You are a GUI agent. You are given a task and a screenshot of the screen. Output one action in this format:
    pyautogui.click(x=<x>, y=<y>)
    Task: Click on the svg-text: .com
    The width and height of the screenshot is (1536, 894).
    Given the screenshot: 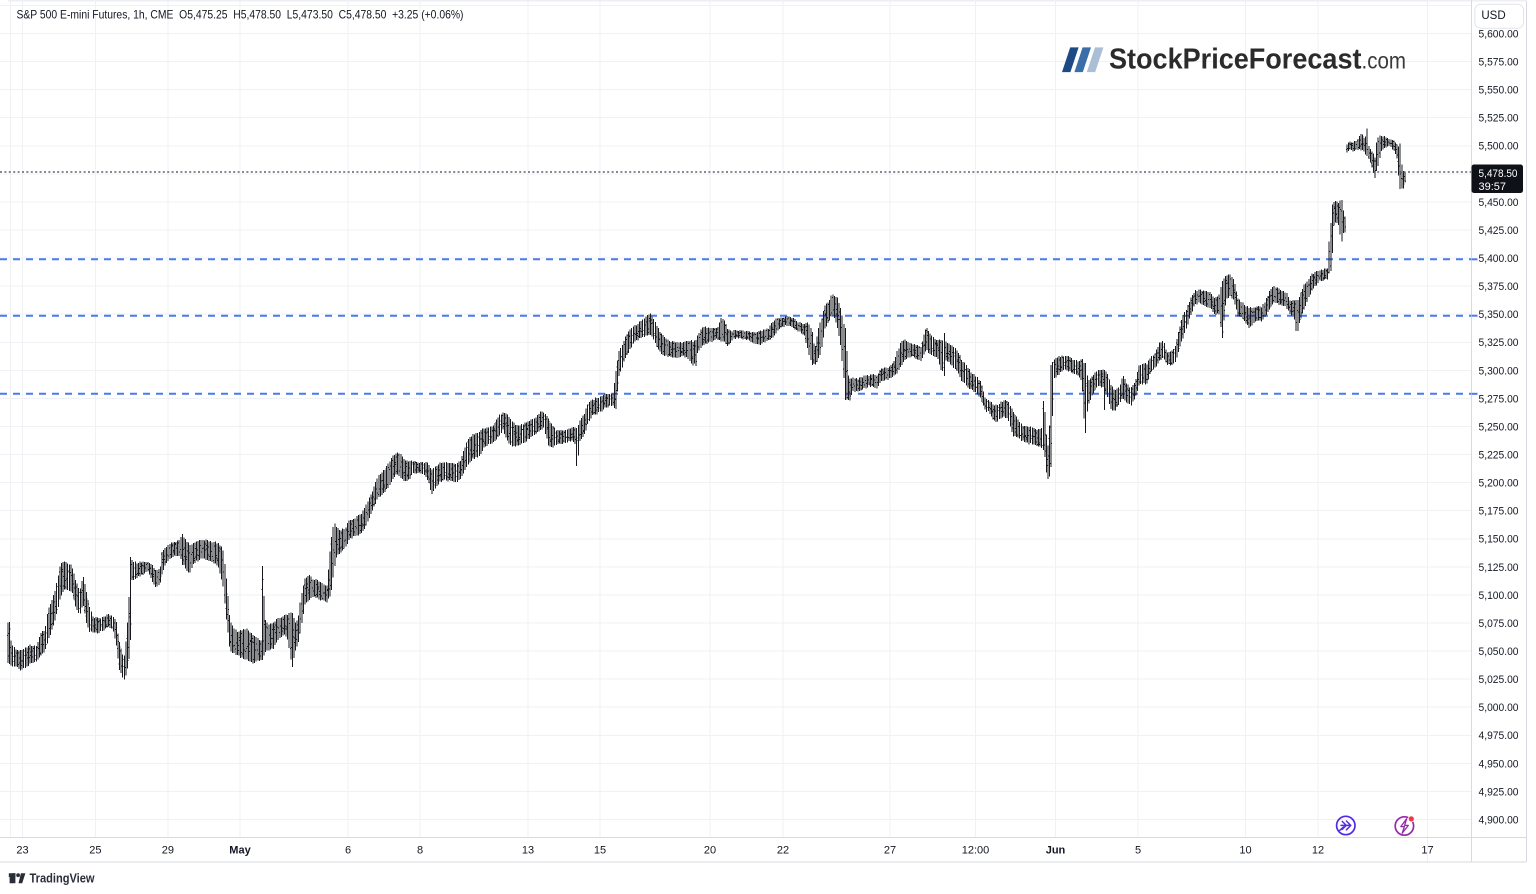 What is the action you would take?
    pyautogui.click(x=1384, y=61)
    